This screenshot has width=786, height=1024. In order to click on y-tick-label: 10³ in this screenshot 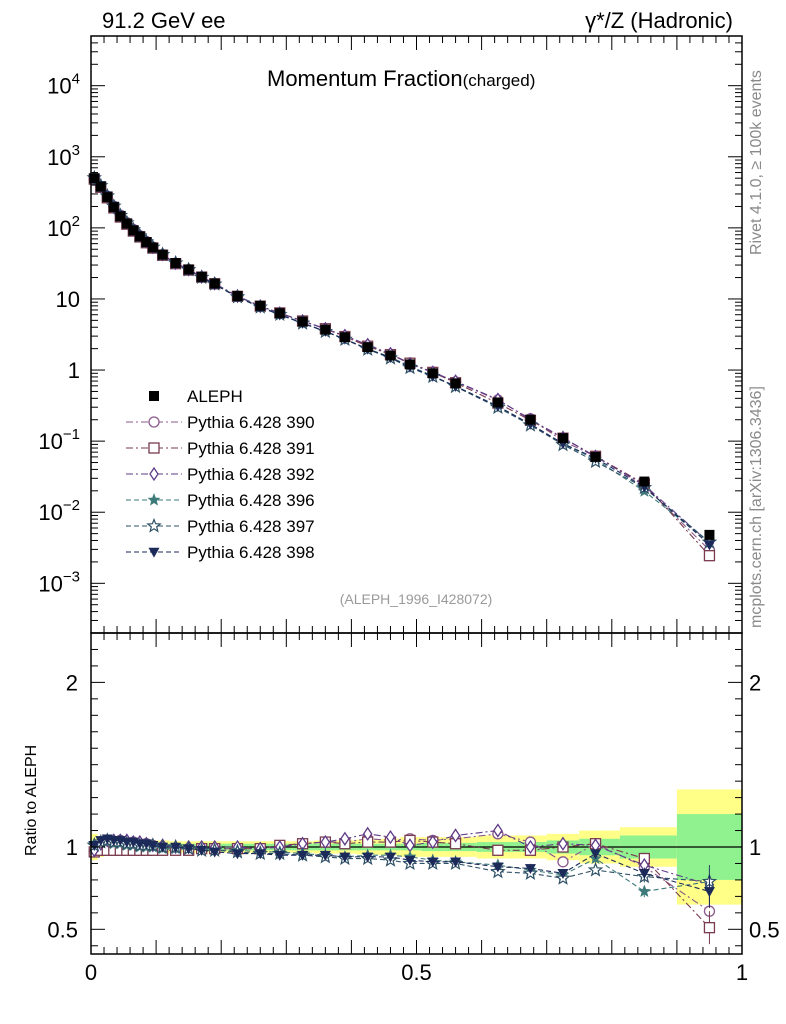, I will do `click(63, 156)`.